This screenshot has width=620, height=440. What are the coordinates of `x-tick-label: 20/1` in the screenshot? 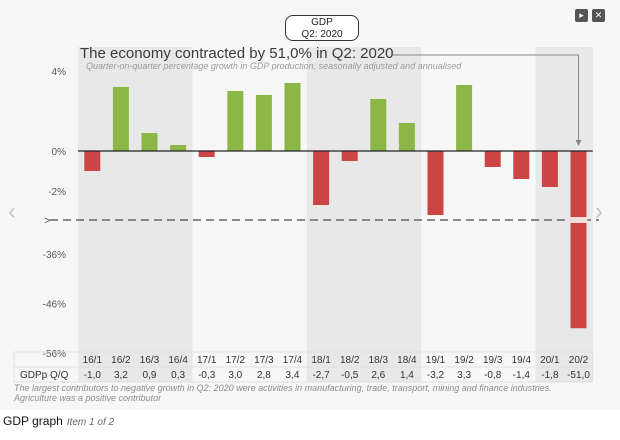 It's located at (550, 360).